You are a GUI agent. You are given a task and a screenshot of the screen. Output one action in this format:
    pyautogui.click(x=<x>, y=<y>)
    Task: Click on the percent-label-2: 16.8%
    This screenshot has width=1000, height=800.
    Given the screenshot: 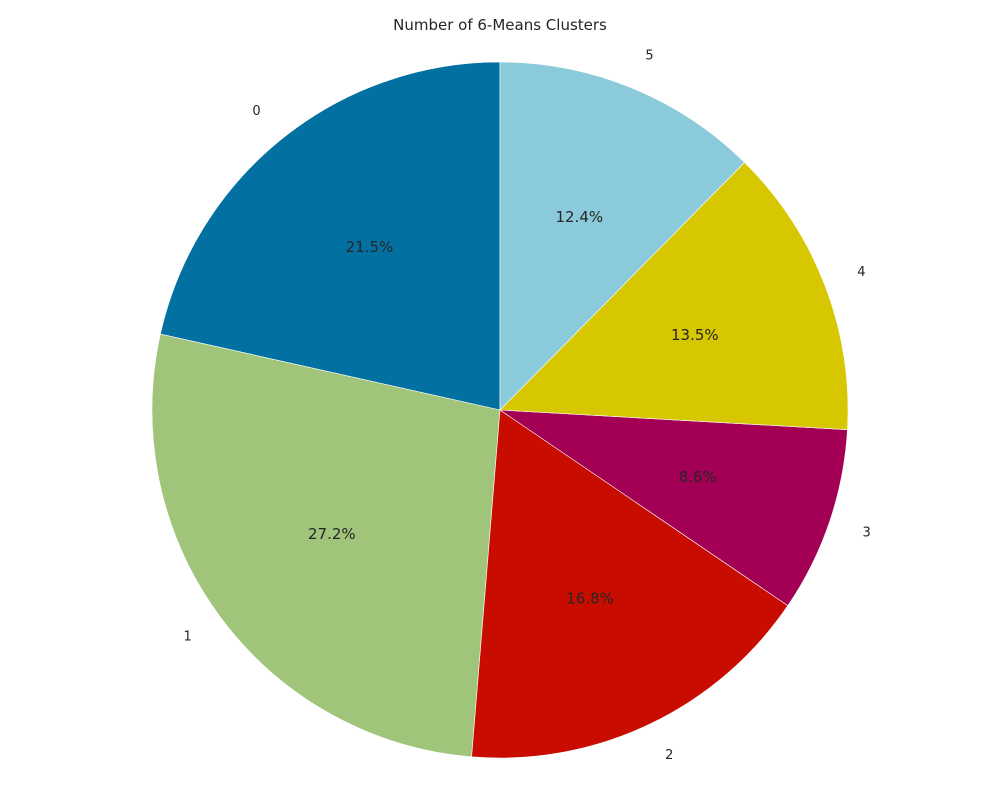 What is the action you would take?
    pyautogui.click(x=590, y=598)
    